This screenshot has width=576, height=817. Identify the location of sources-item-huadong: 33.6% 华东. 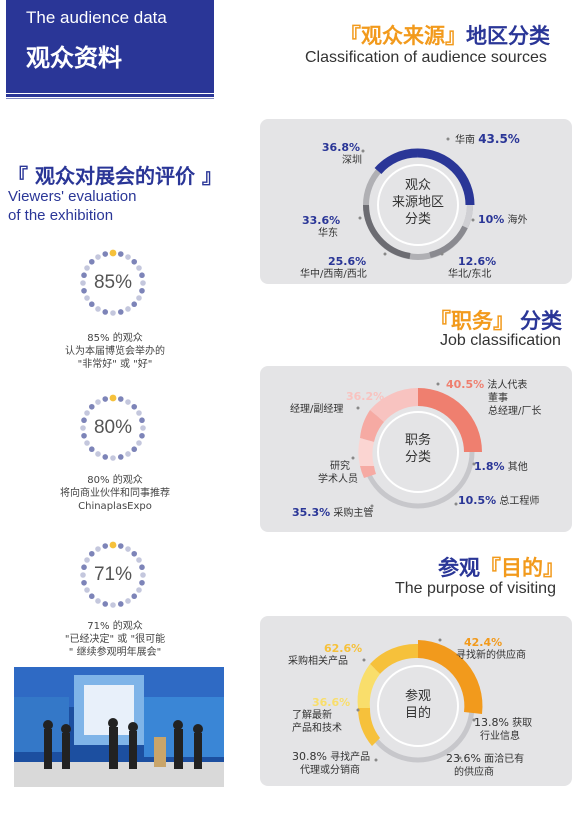
(321, 227).